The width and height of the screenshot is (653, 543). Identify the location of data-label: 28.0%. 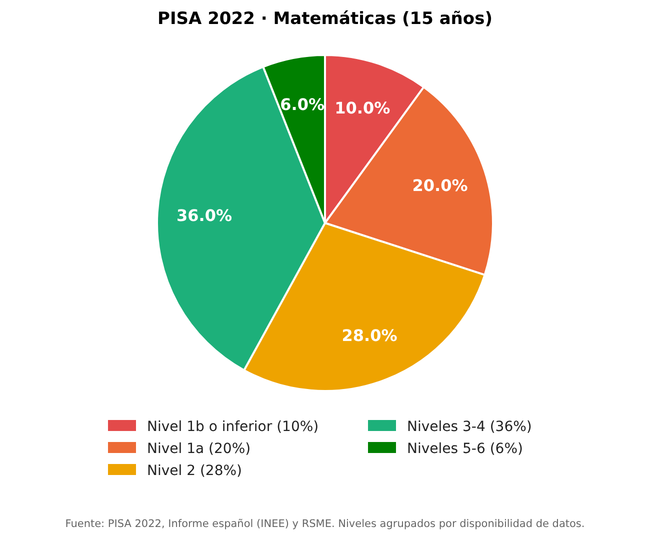
(370, 336).